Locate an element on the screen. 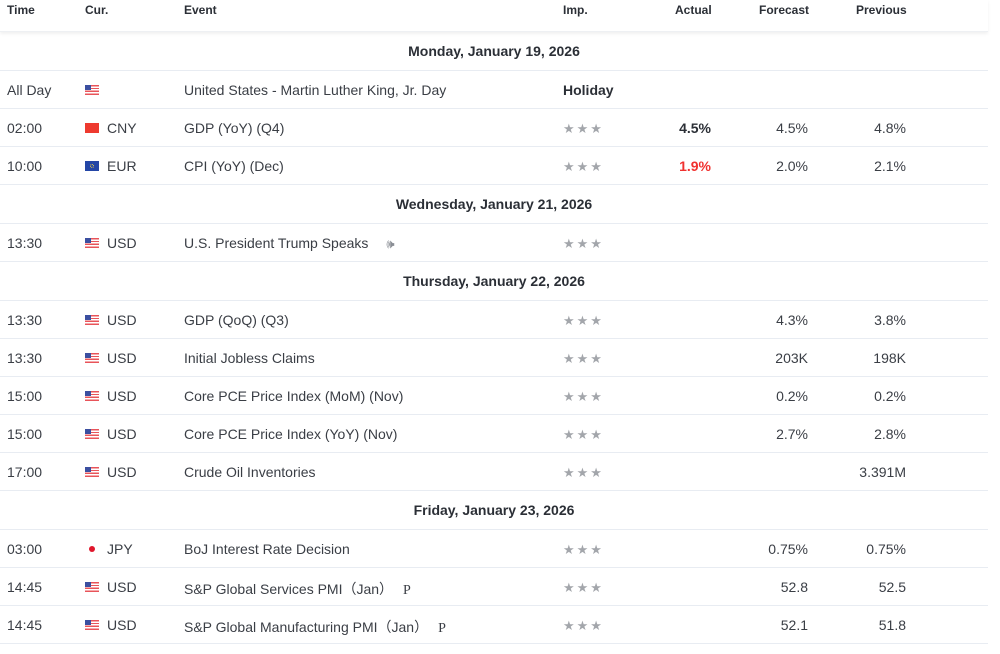 The image size is (1000, 654). date-separator: Thursday, January 22, 2026 is located at coordinates (494, 281).